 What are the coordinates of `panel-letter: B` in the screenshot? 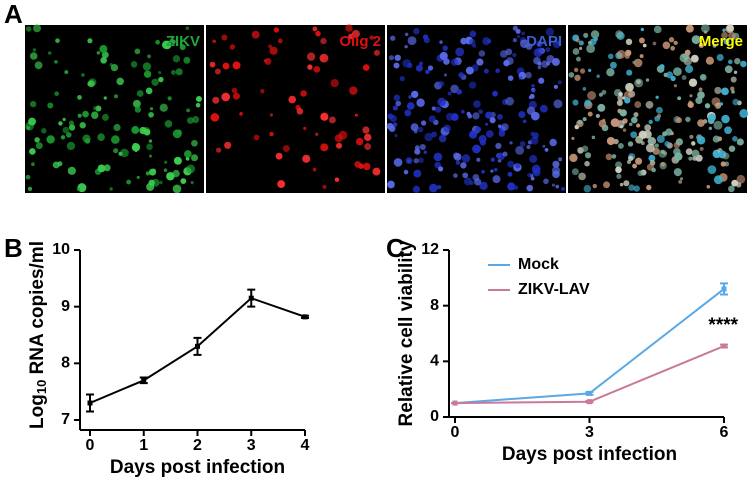 It's located at (13, 248).